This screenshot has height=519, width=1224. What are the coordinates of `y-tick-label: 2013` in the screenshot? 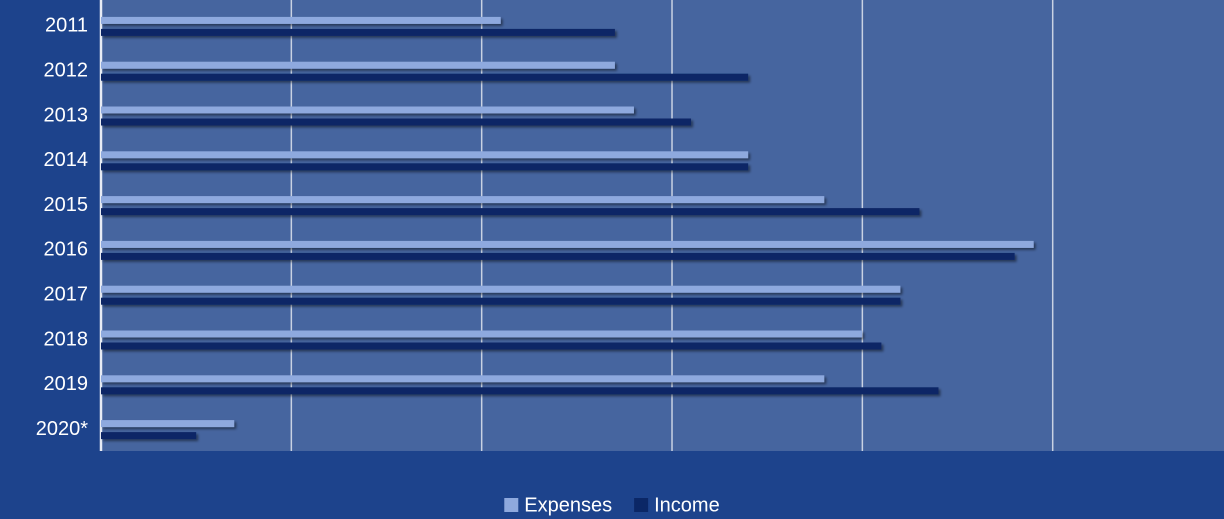 It's located at (66, 115).